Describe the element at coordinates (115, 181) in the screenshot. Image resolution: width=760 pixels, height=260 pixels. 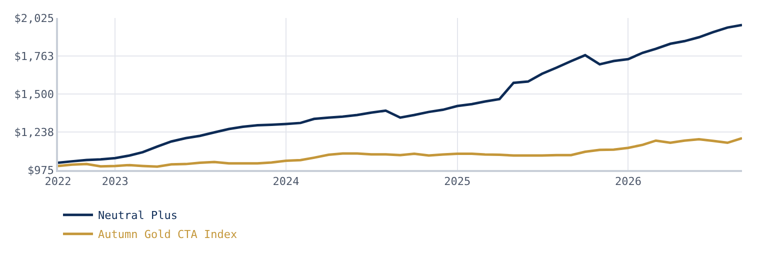
I see `x-tick-label: 2023` at that location.